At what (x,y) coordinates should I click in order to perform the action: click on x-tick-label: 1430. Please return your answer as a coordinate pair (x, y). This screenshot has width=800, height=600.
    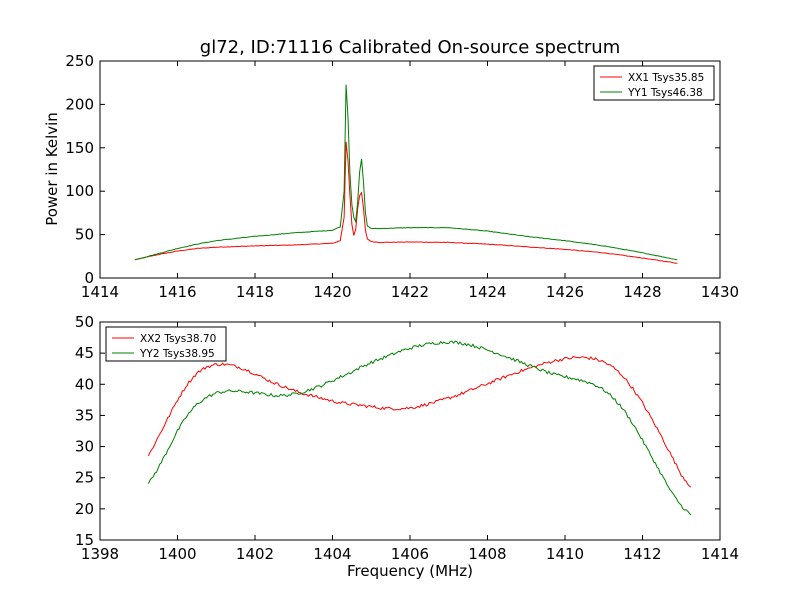
    Looking at the image, I should click on (720, 292).